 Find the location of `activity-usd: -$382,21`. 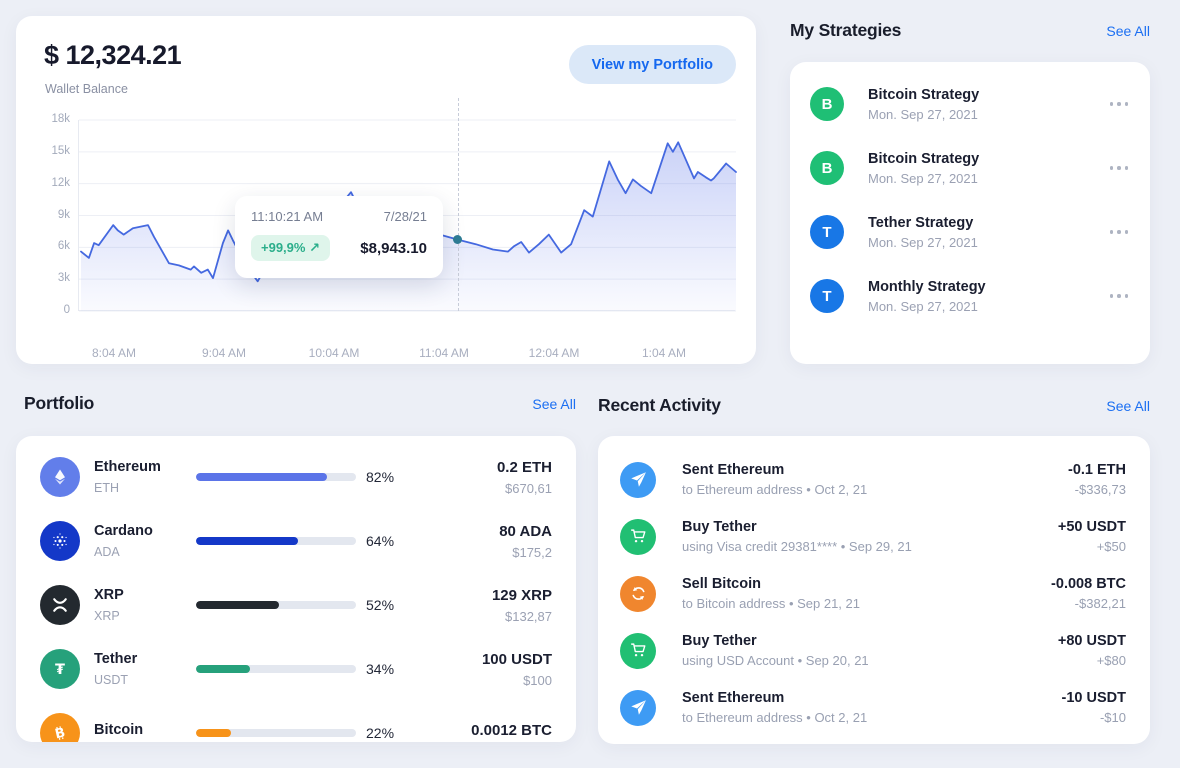

activity-usd: -$382,21 is located at coordinates (1100, 603).